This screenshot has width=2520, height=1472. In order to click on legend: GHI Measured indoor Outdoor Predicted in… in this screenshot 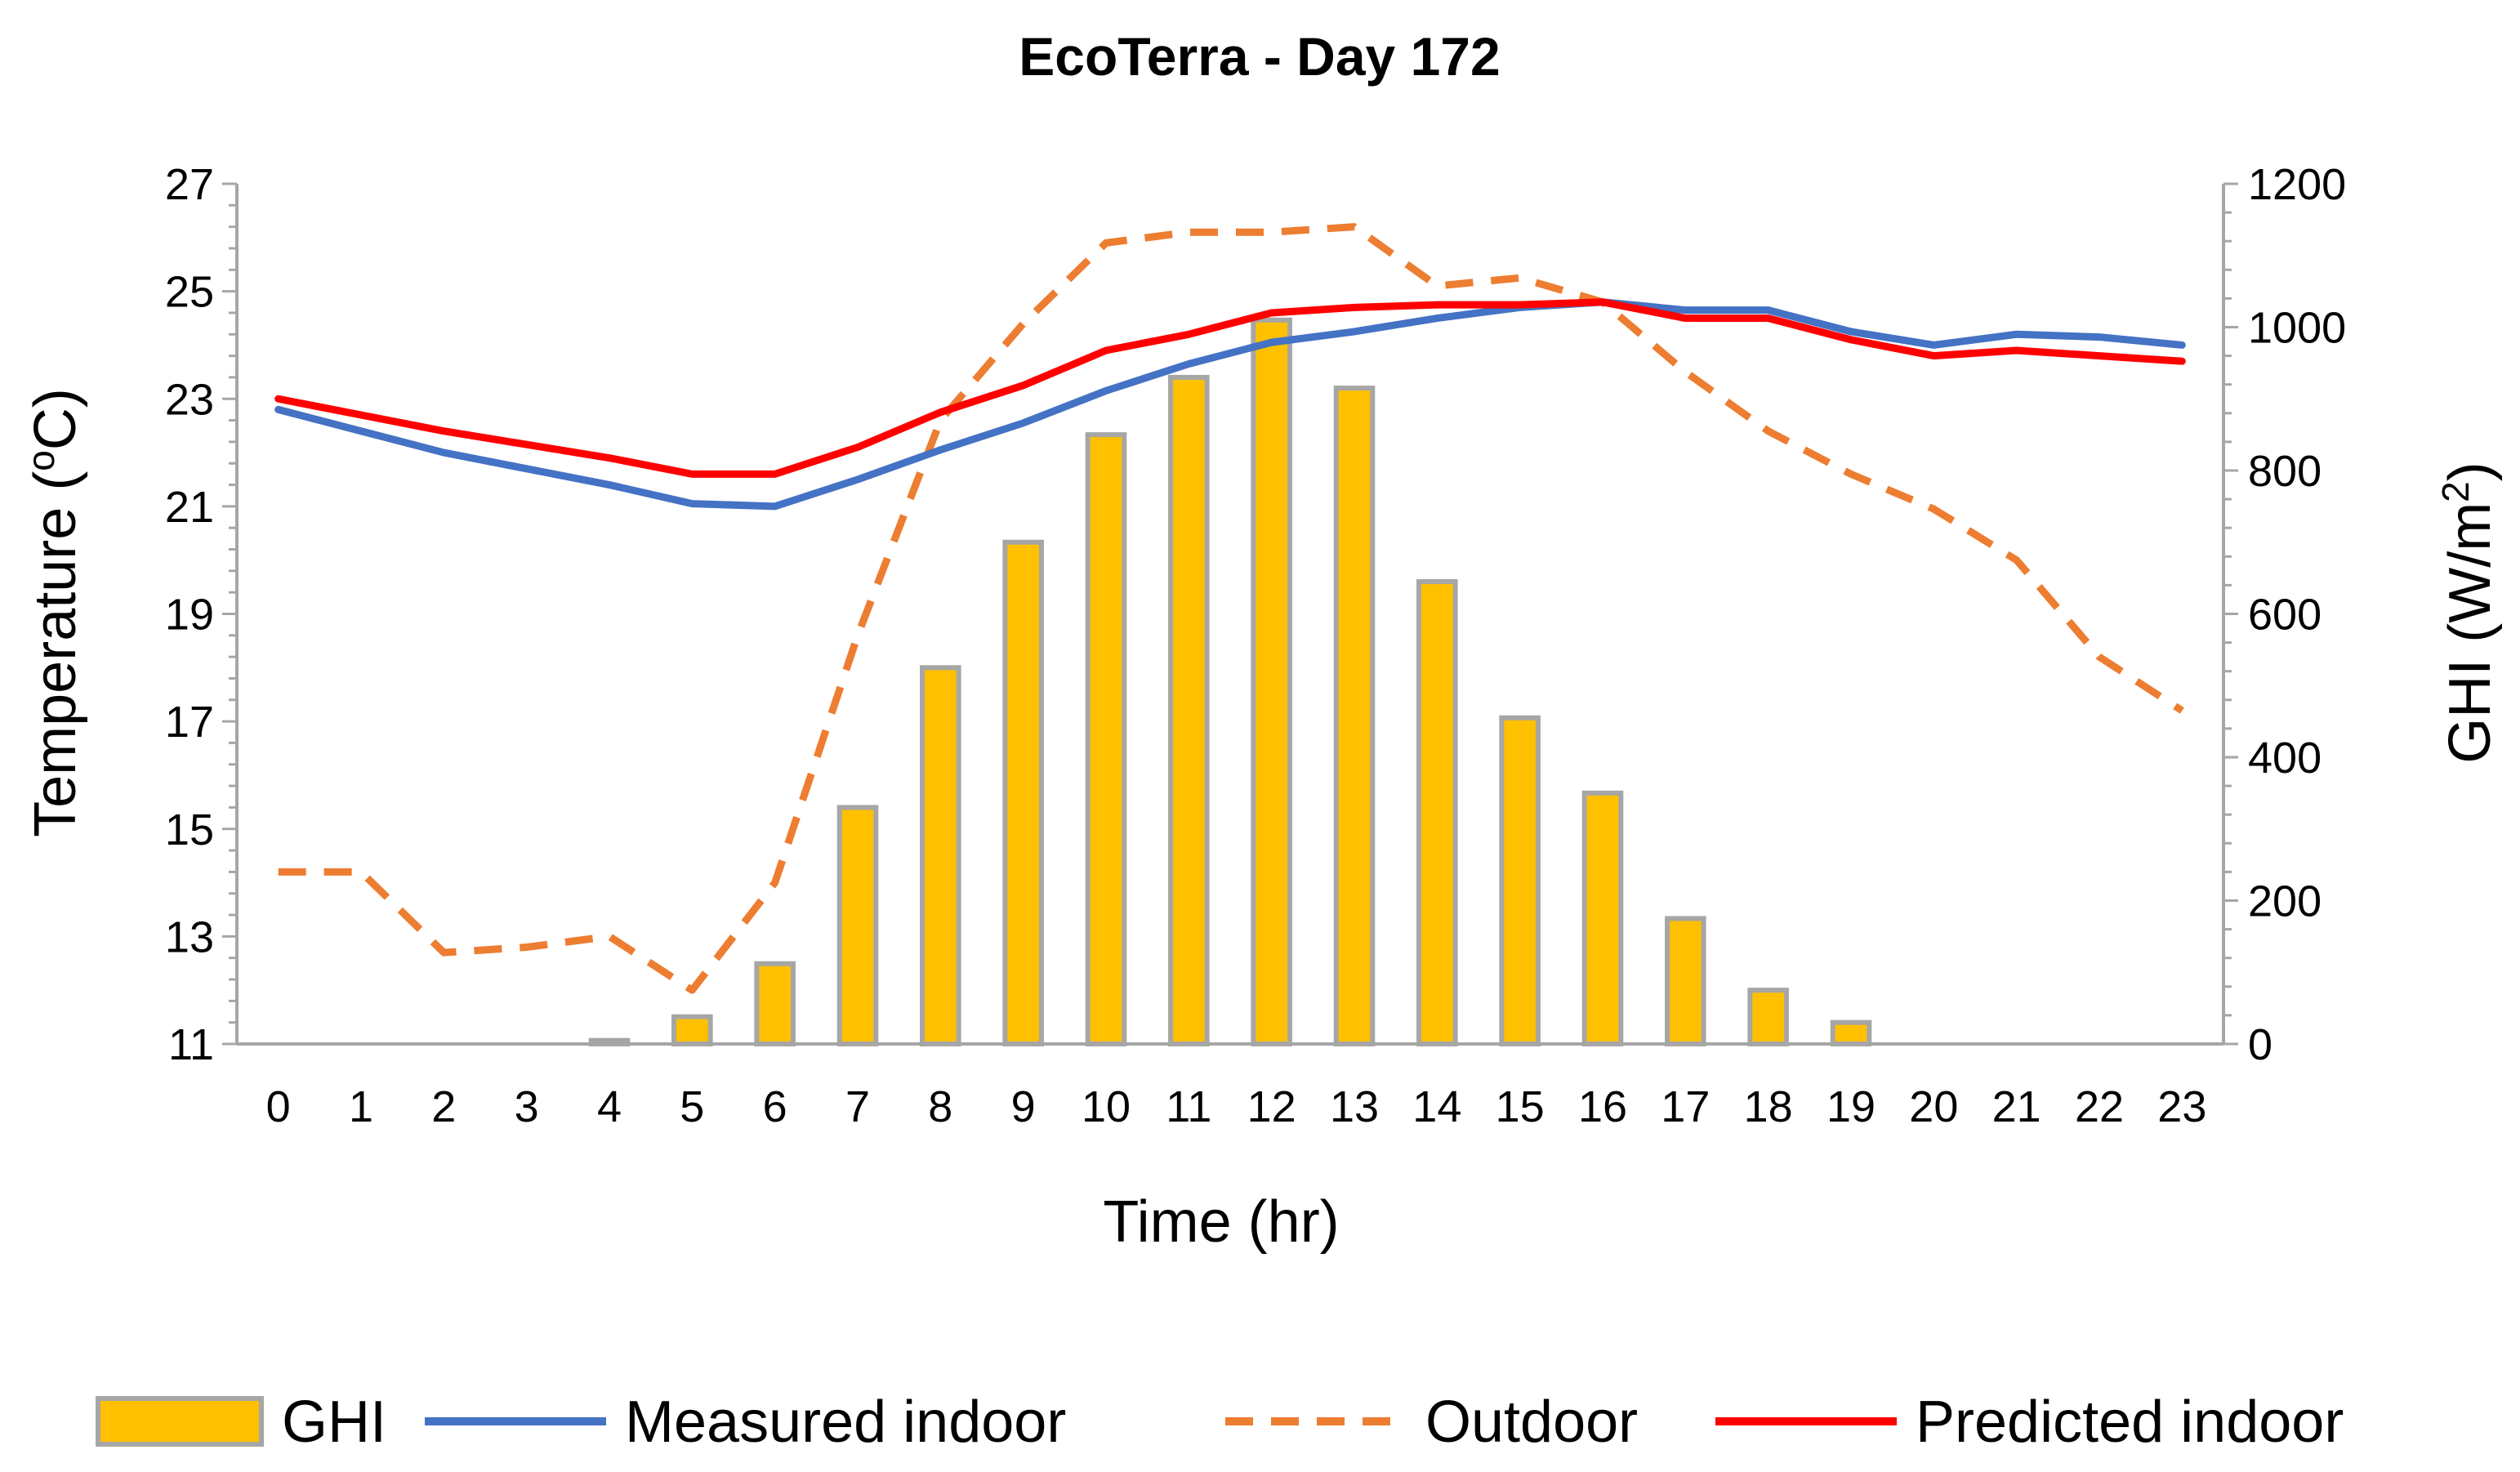, I will do `click(1220, 1422)`.